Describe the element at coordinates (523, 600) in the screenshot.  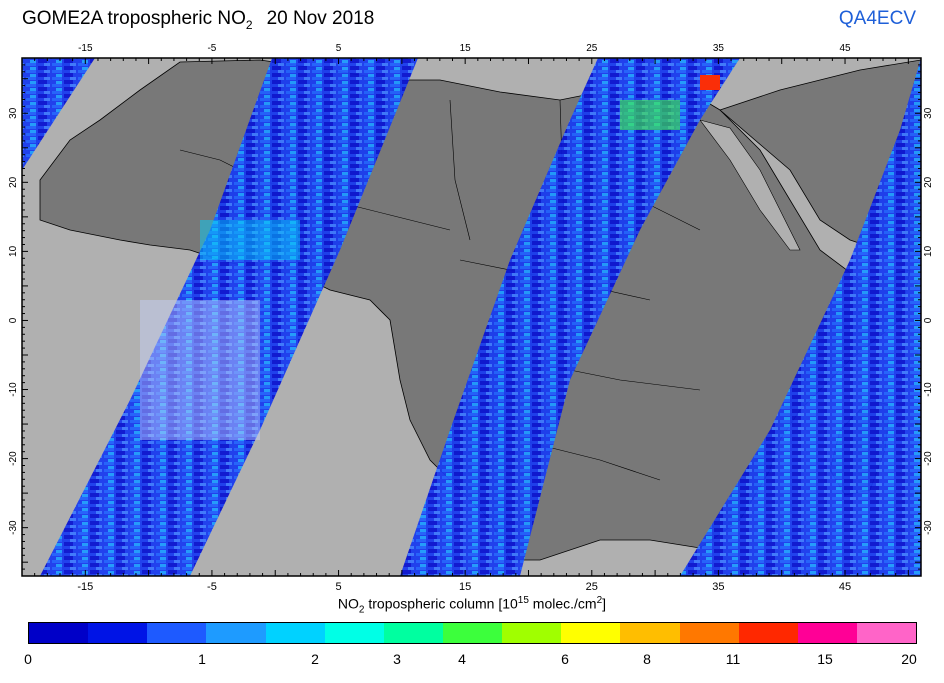
I see `axis-label-sup1: 15` at that location.